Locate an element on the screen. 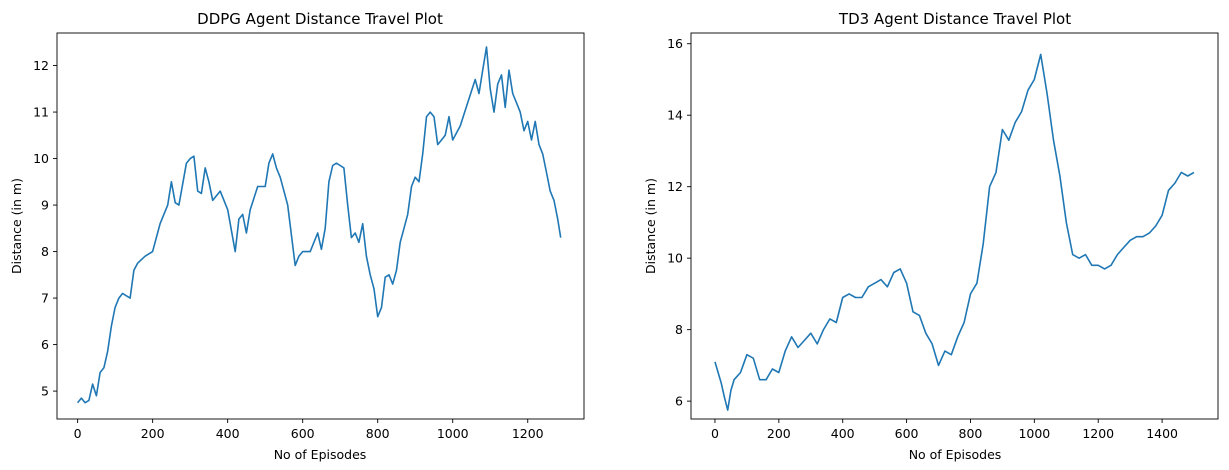 Image resolution: width=1229 pixels, height=470 pixels. td3-x-tick-label: 800 is located at coordinates (971, 433).